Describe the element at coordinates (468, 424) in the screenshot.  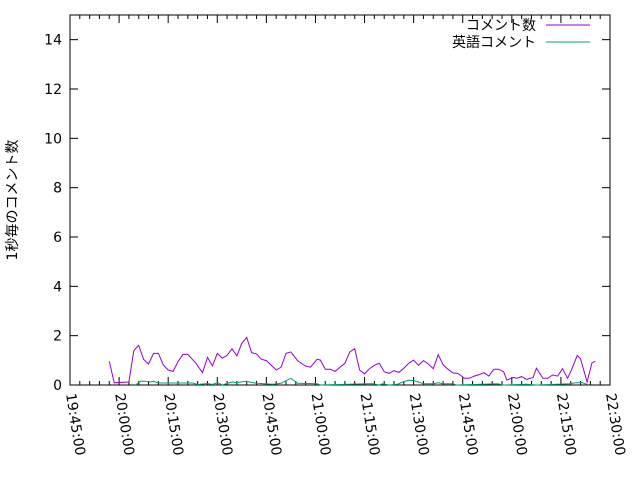
I see `x-tick-label: 21:45:00` at that location.